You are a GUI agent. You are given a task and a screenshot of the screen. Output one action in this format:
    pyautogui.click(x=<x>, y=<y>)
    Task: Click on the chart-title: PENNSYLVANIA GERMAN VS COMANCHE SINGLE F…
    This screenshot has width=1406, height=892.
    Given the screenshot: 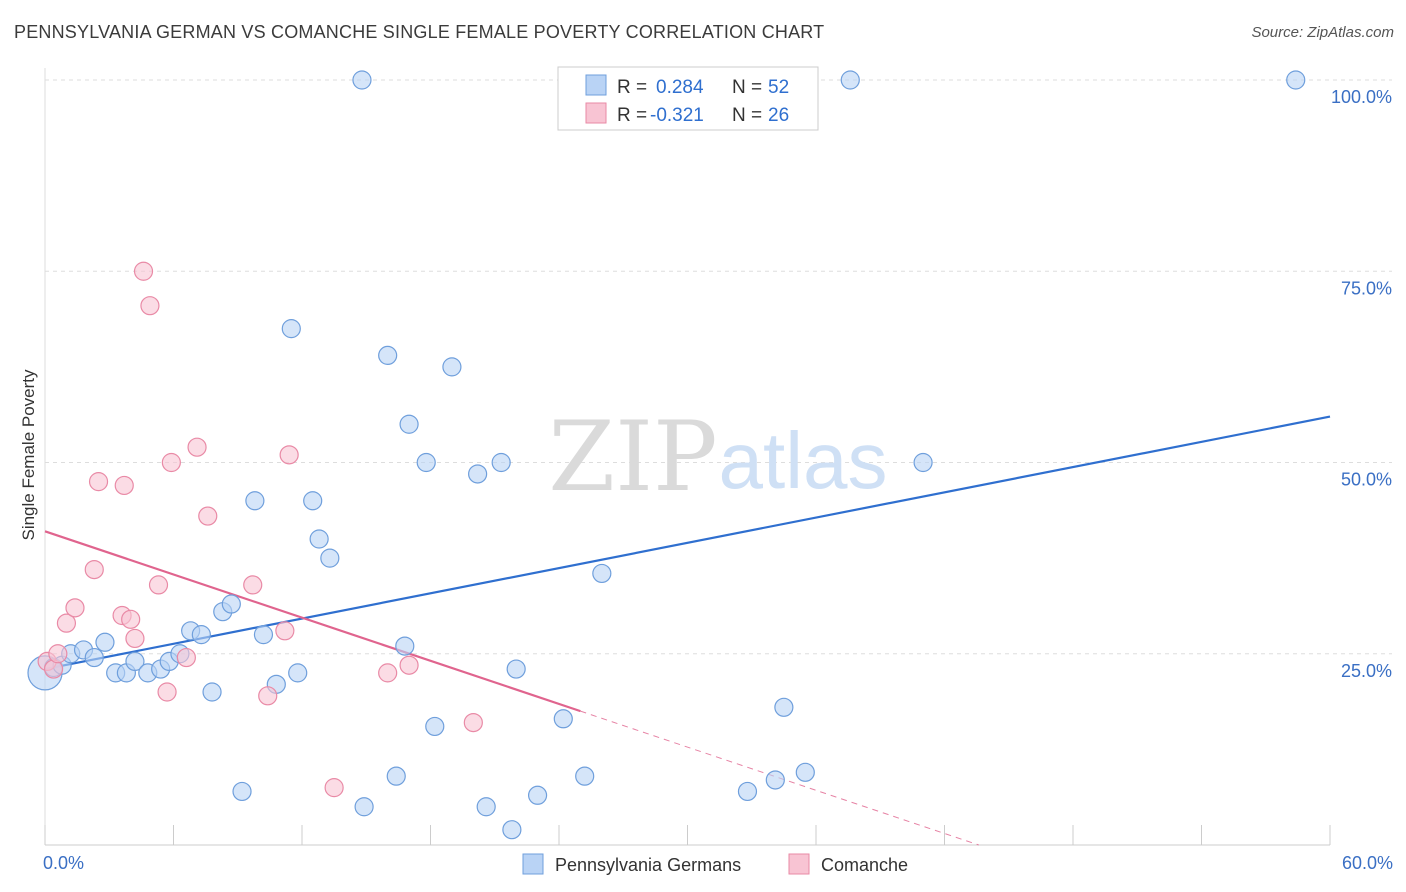 What is the action you would take?
    pyautogui.click(x=419, y=32)
    